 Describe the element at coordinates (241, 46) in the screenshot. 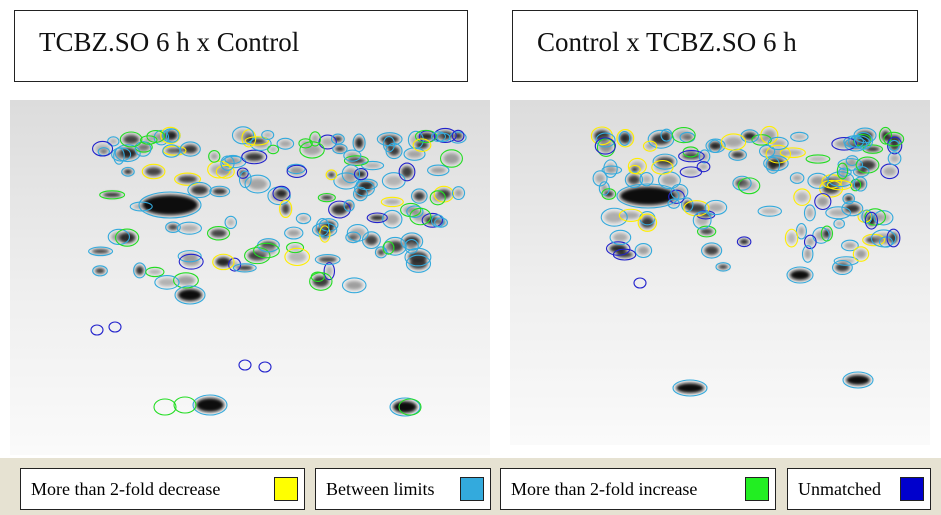

I see `panel-title: TCBZ.SO 6 h x Control` at that location.